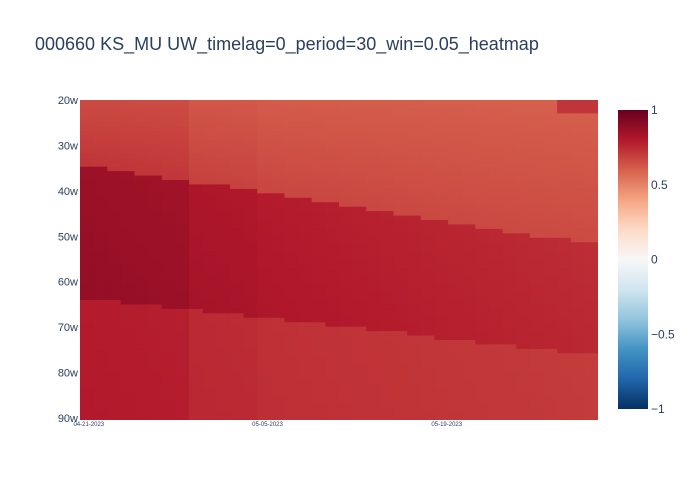 The image size is (700, 500). What do you see at coordinates (646, 259) in the screenshot?
I see `colorbar: 10.50−0.5−1` at bounding box center [646, 259].